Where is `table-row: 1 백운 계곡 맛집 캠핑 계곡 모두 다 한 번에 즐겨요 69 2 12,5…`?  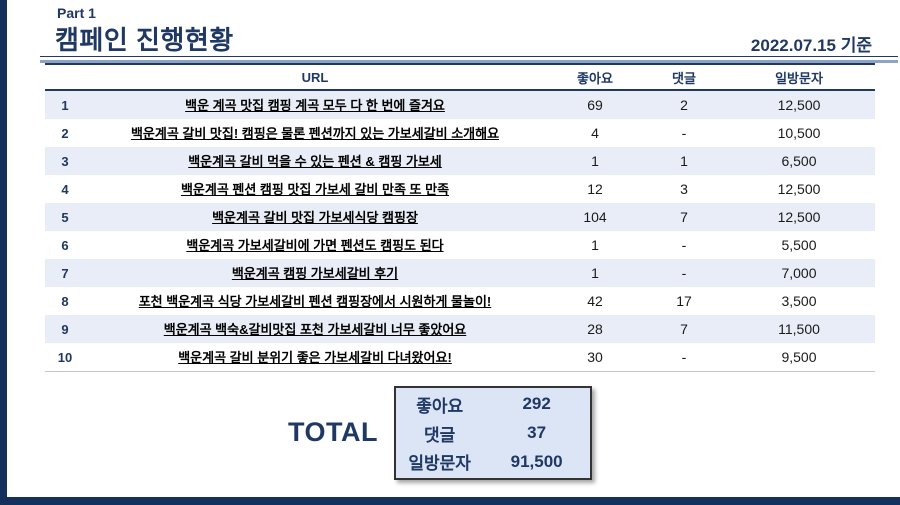
table-row: 1 백운 계곡 맛집 캠핑 계곡 모두 다 한 번에 즐겨요 69 2 12,5… is located at coordinates (460, 105).